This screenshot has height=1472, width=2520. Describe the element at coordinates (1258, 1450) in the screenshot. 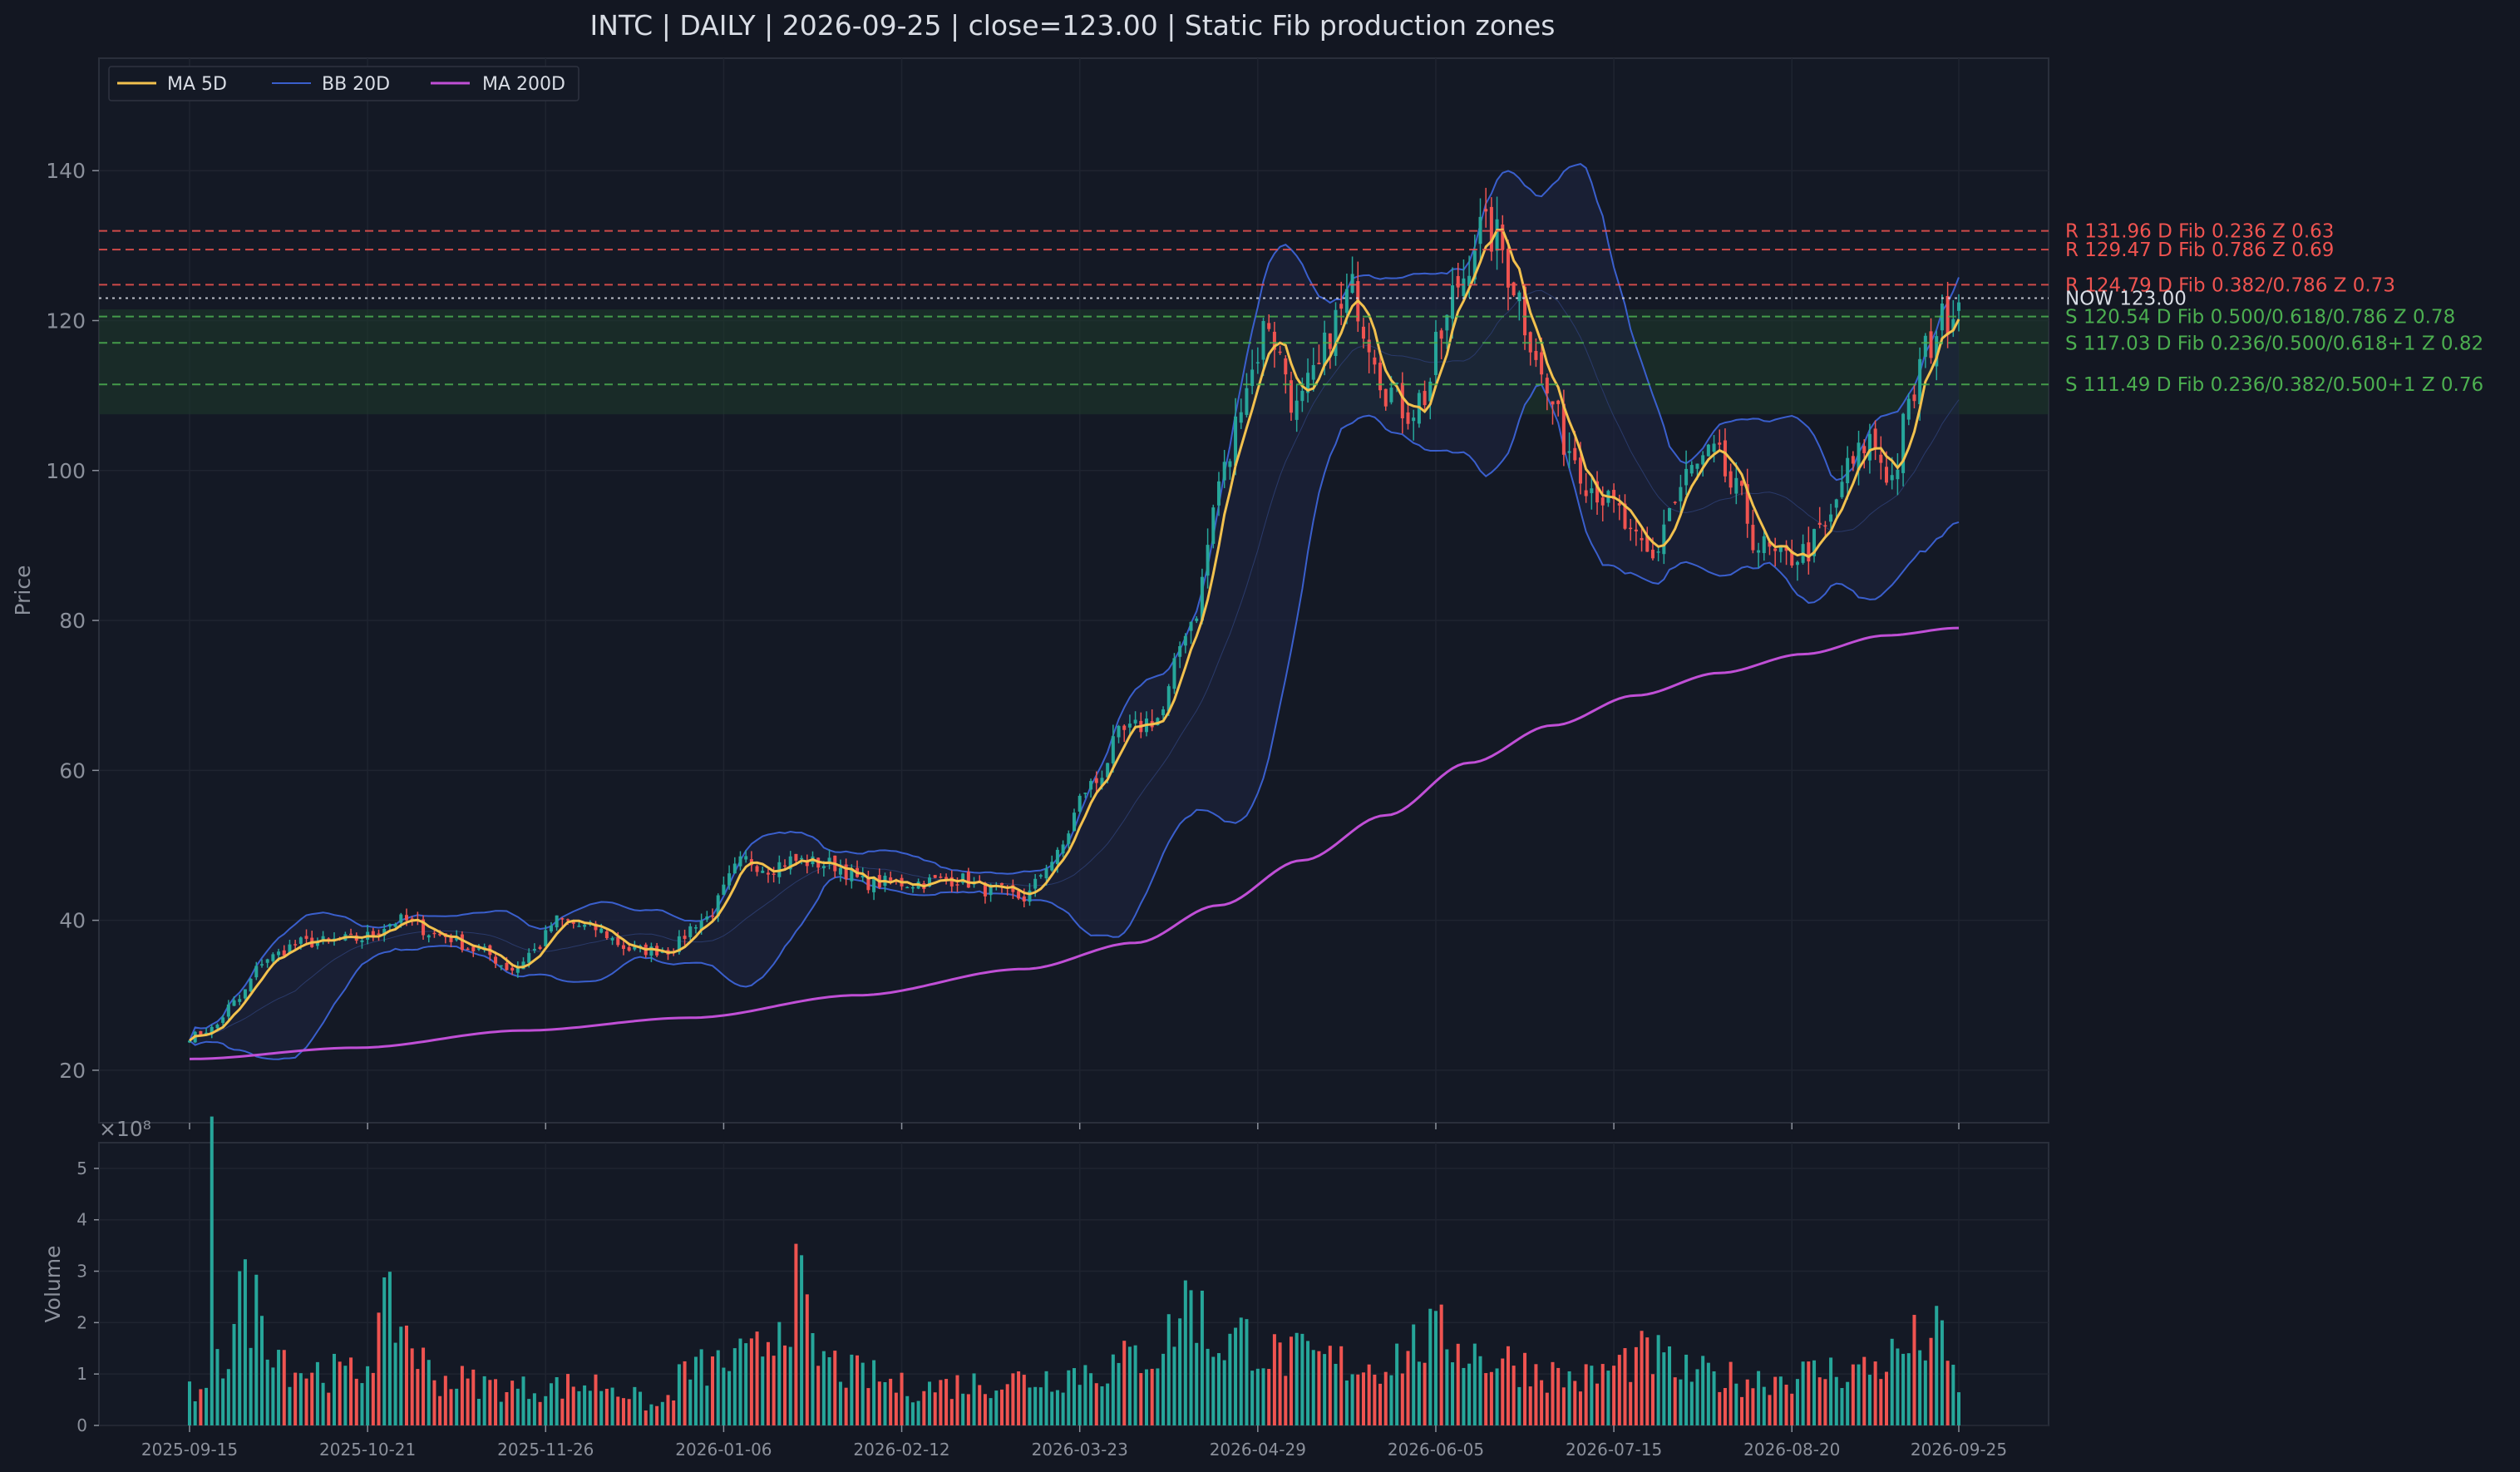

I see `x-tick-label: 2026-04-29` at that location.